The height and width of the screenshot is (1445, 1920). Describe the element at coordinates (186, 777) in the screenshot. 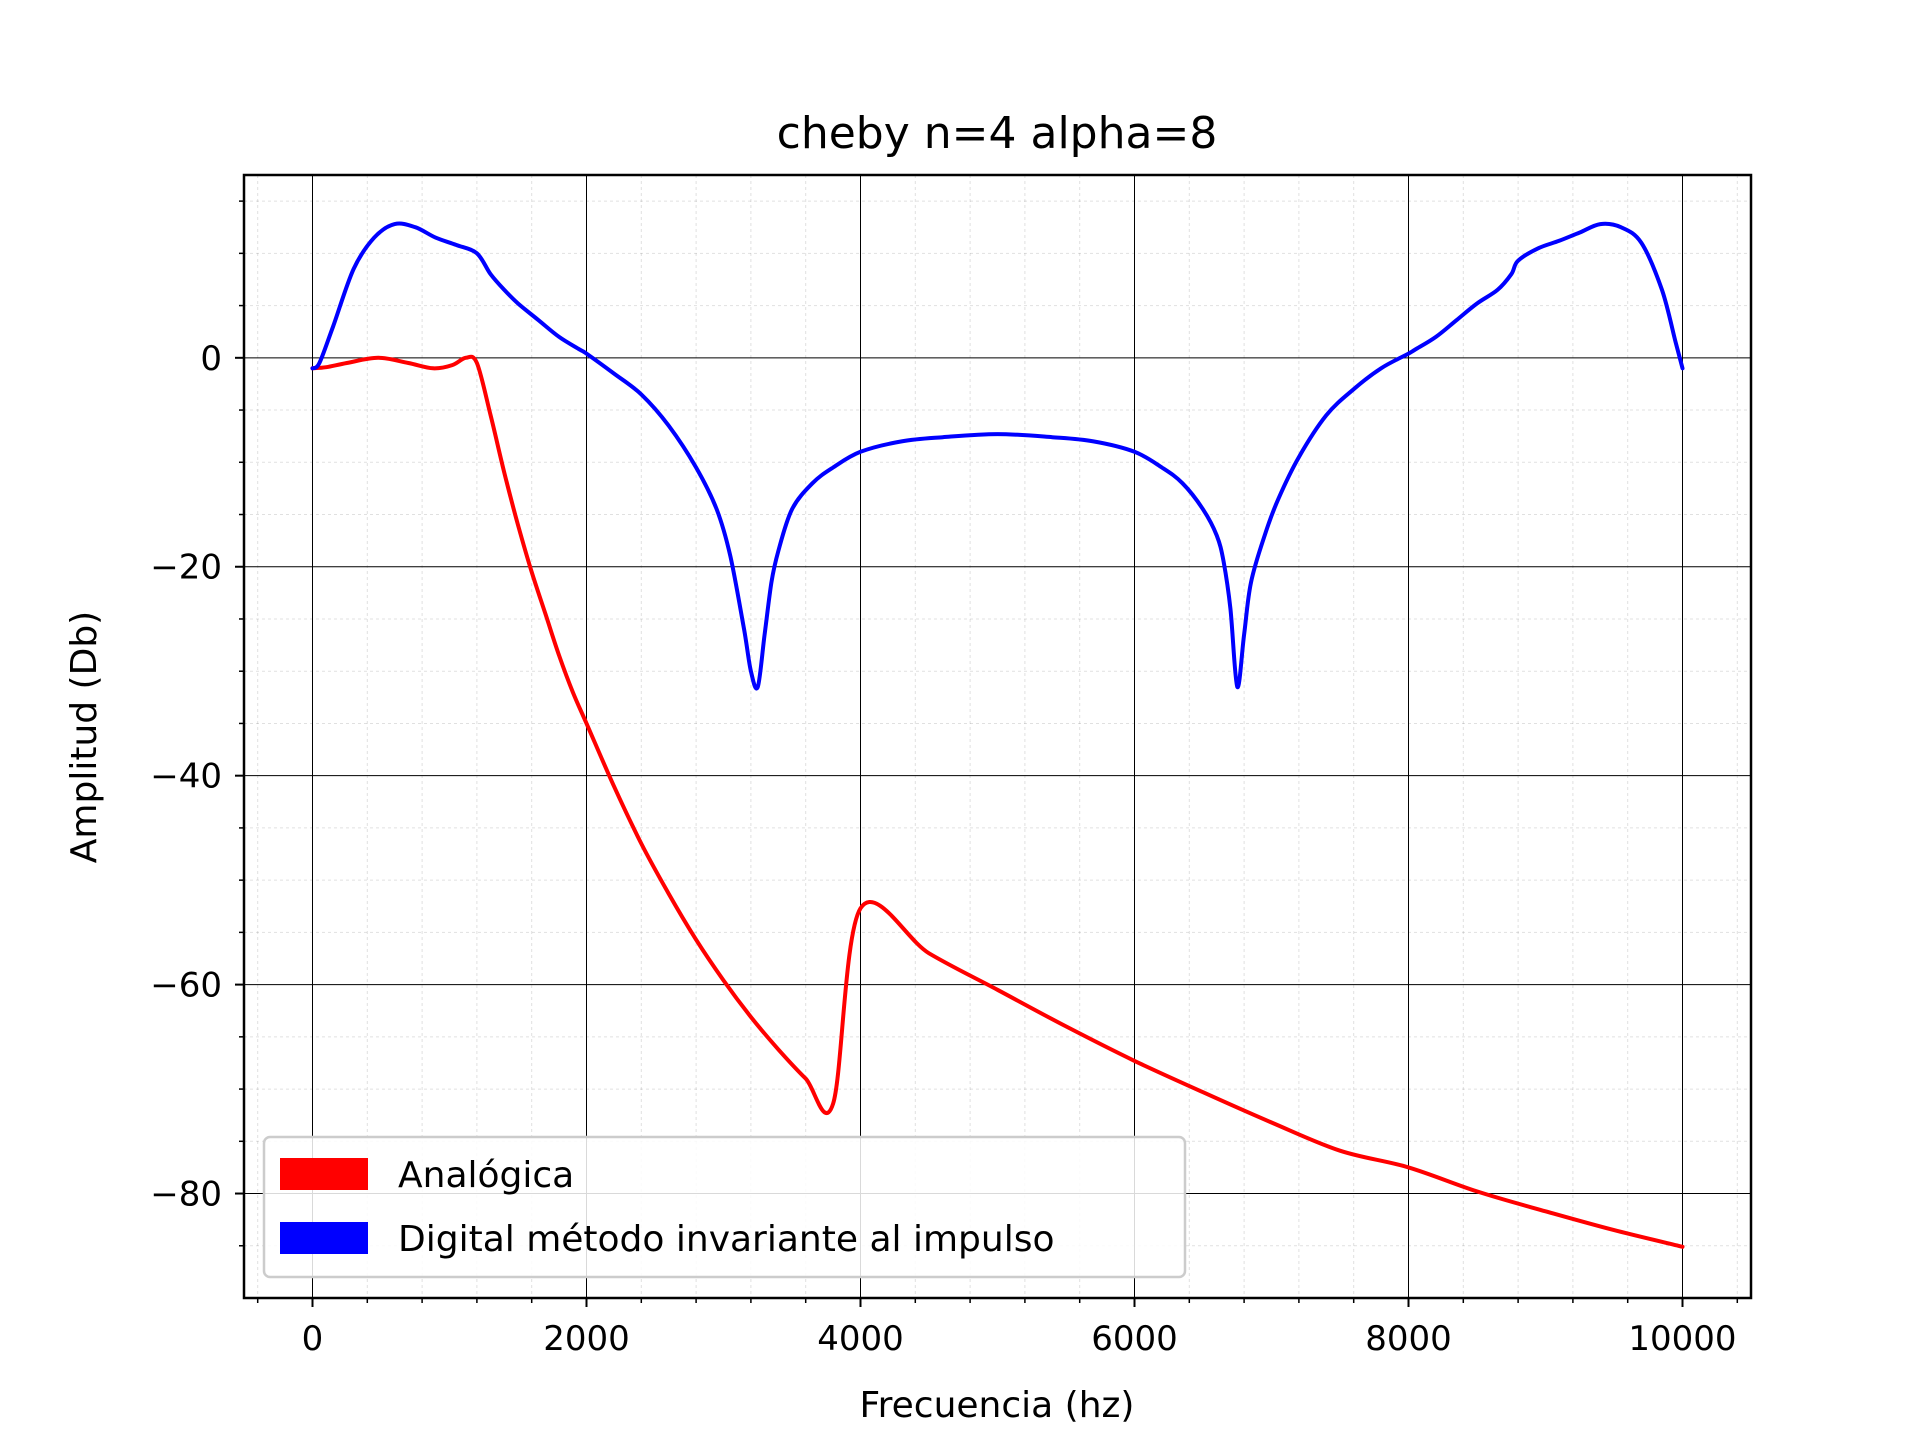

I see `y-tick-label: −40` at that location.